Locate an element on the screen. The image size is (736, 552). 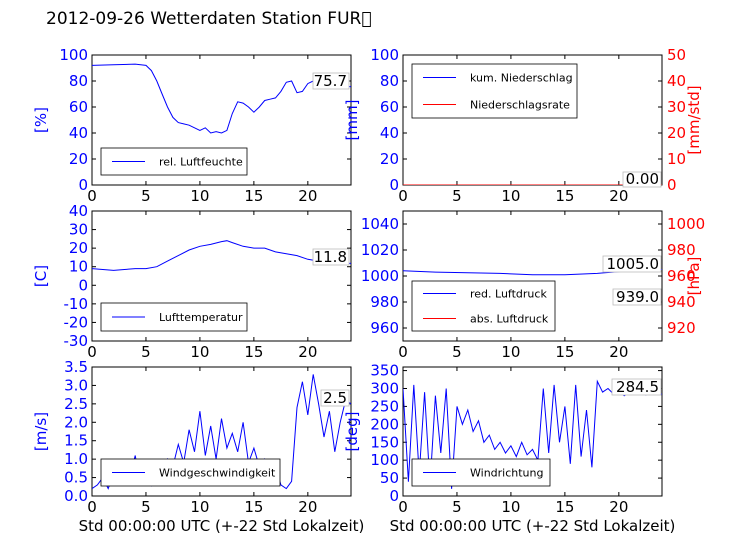
y-axis-title: [%] is located at coordinates (41, 120).